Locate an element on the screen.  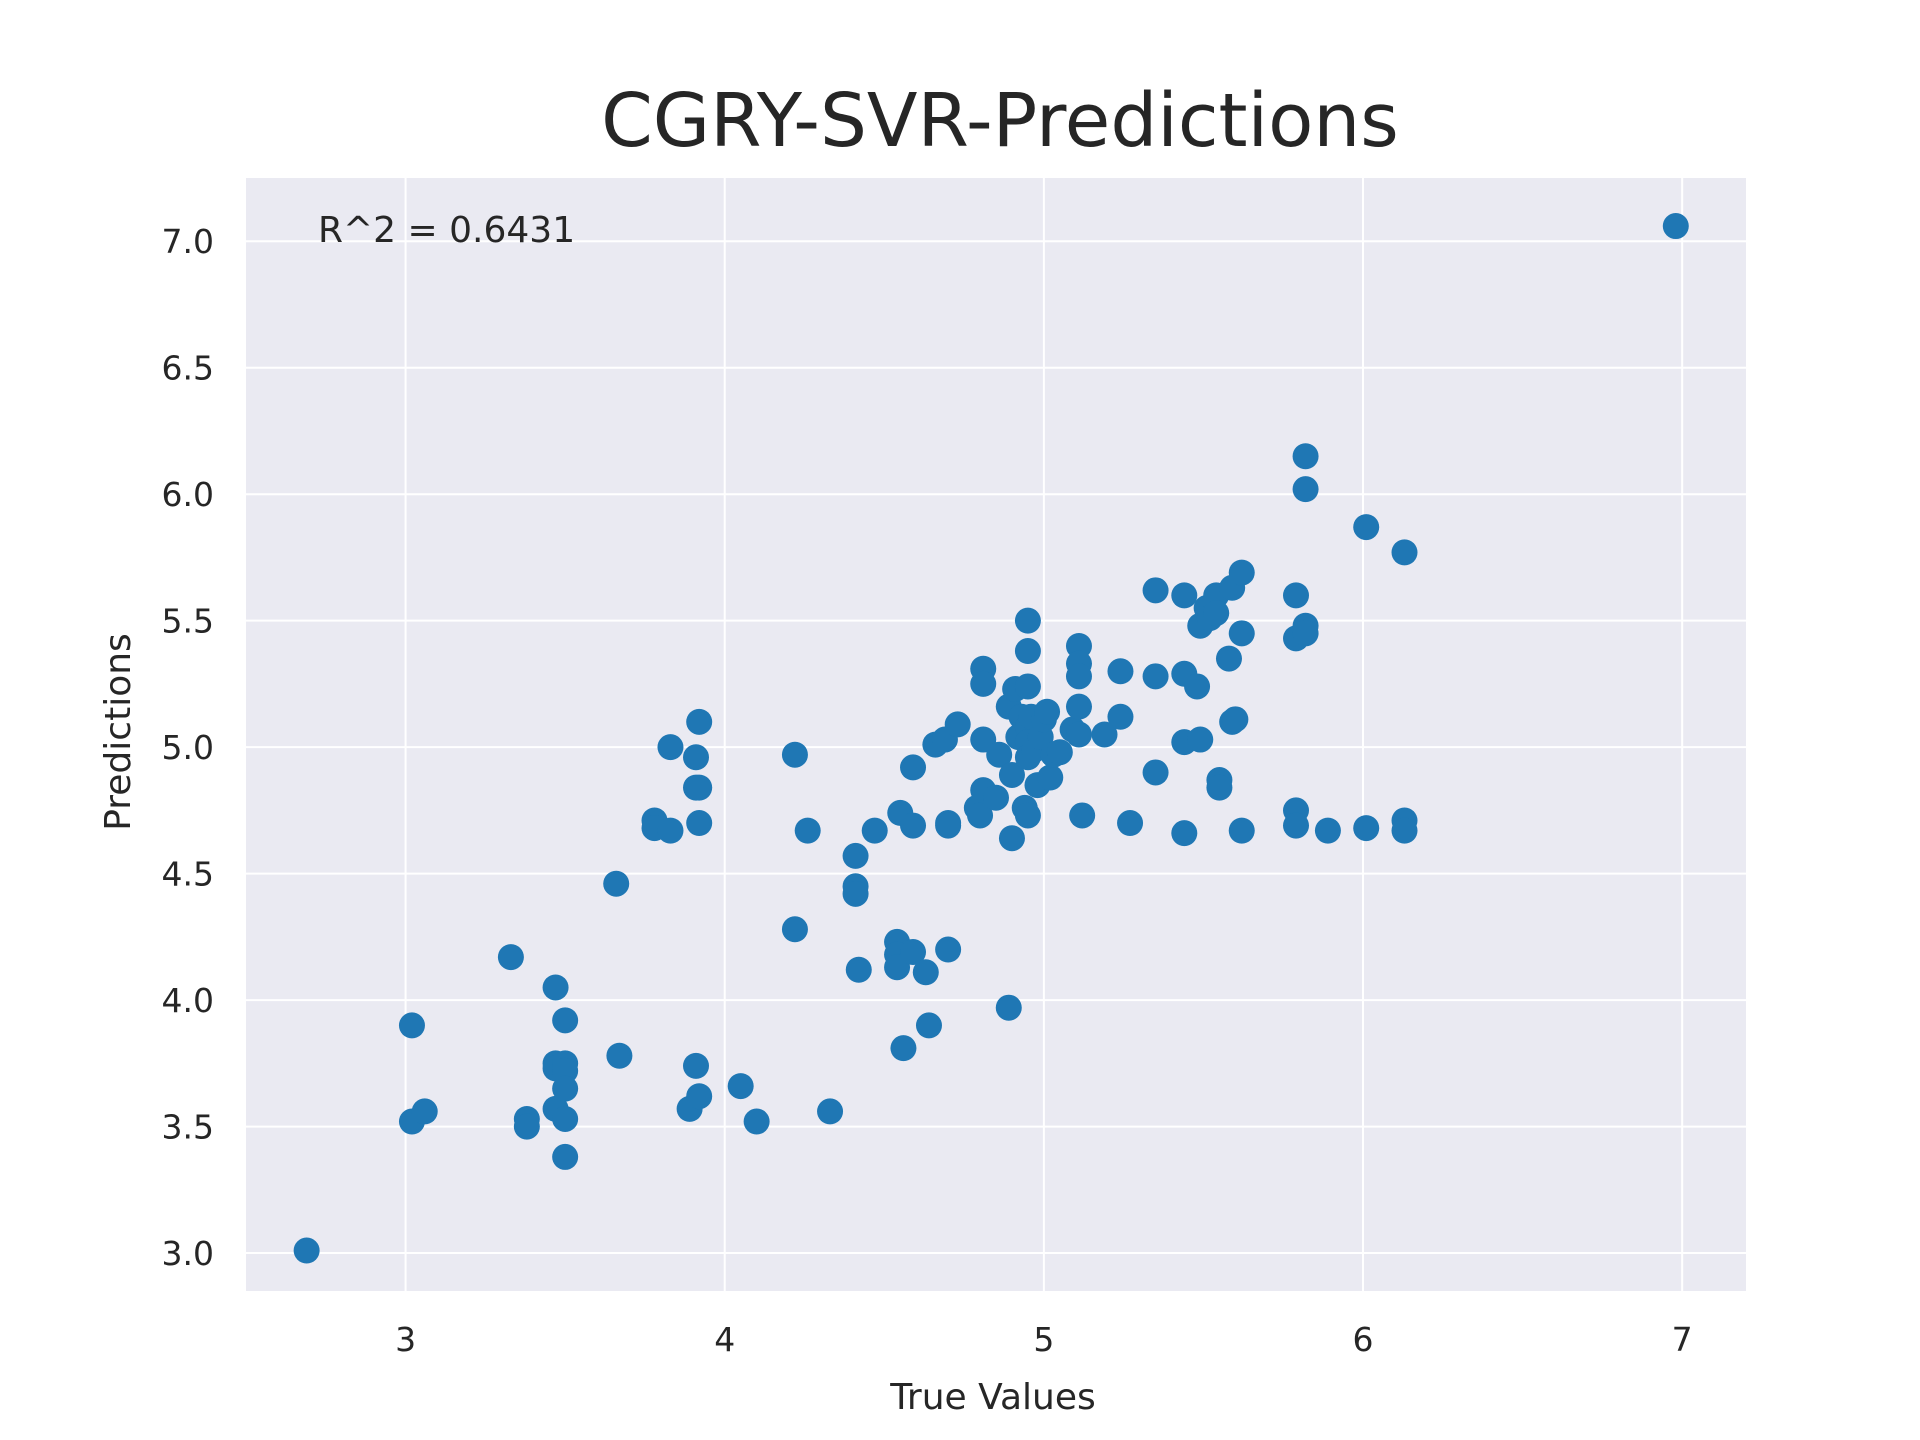
y-tick-label: 7.0 is located at coordinates (188, 241).